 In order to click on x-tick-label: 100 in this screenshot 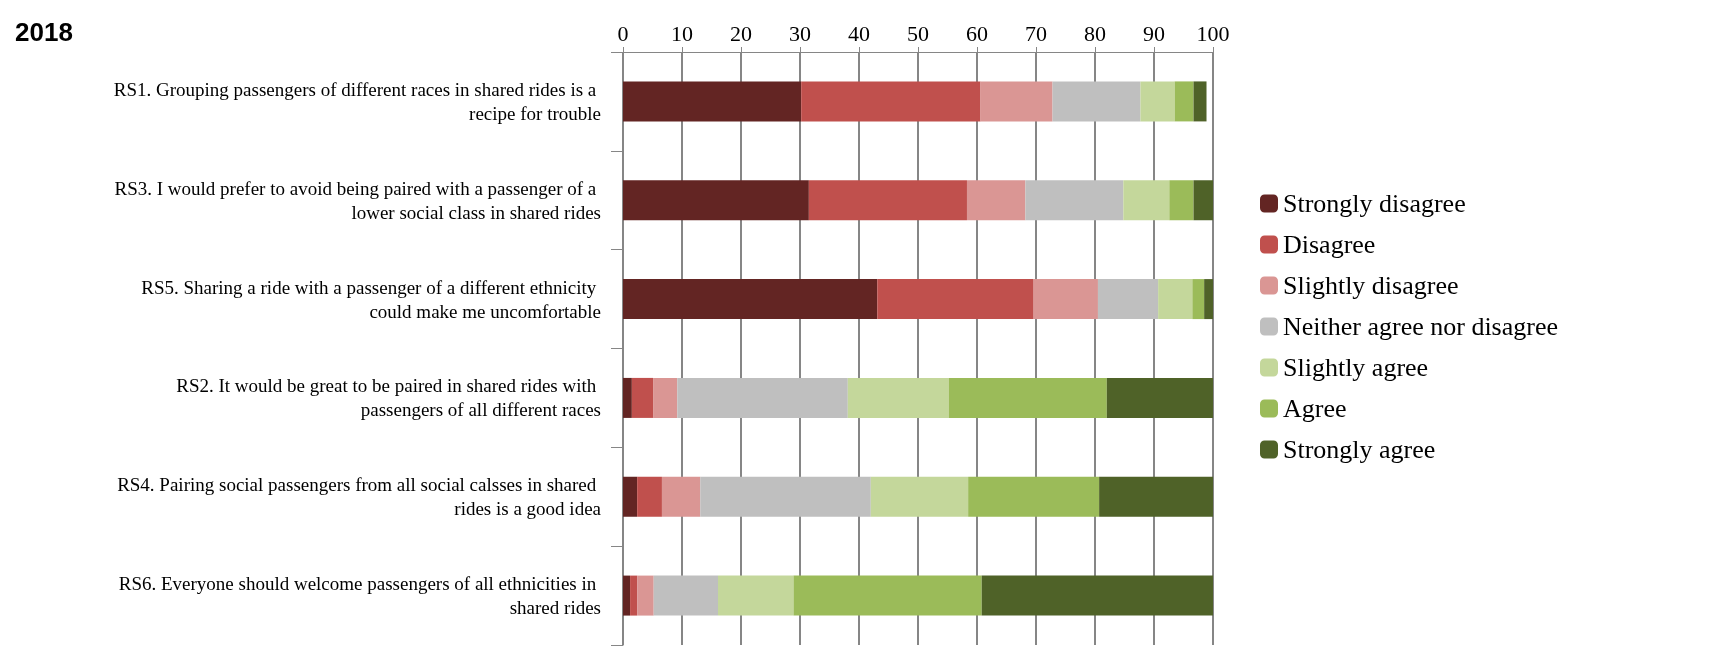, I will do `click(1213, 33)`.